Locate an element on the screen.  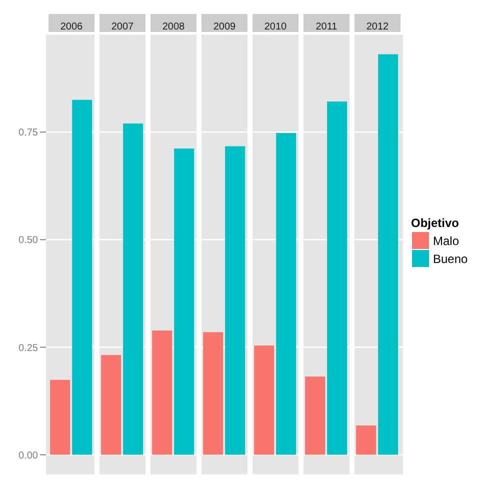
legend-title: Objetivo is located at coordinates (435, 223).